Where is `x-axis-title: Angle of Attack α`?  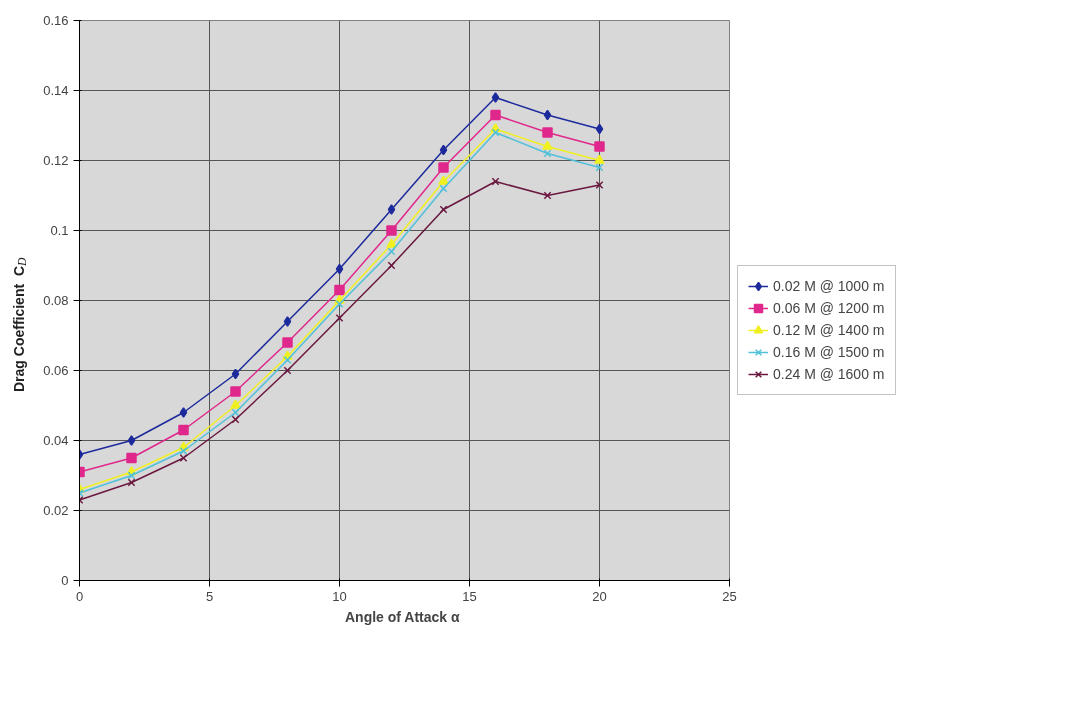
x-axis-title: Angle of Attack α is located at coordinates (402, 616).